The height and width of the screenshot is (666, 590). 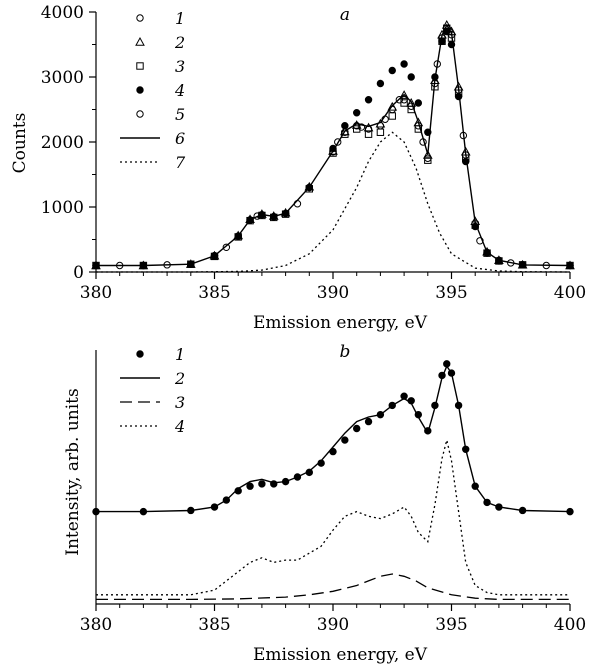 I want to click on panel-b-legend-entry-1: 1, so click(x=160, y=354).